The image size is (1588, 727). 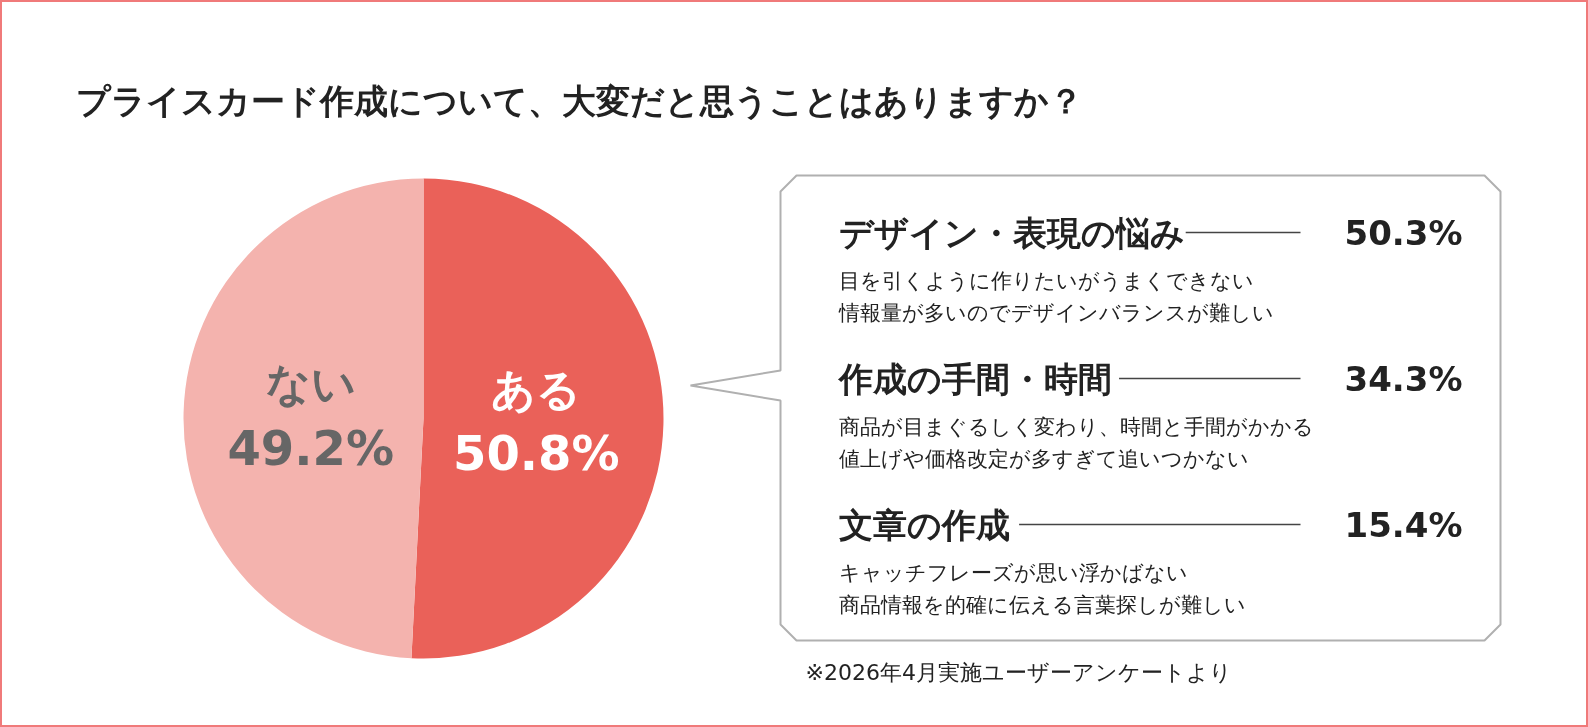 What do you see at coordinates (1403, 524) in the screenshot?
I see `text: 15.4%` at bounding box center [1403, 524].